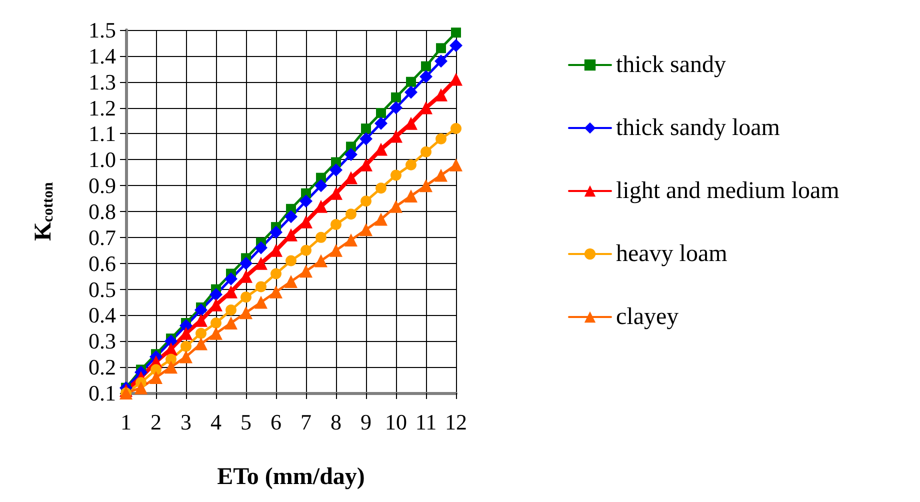 The width and height of the screenshot is (920, 502). I want to click on y-tick-label: 1.5, so click(102, 30).